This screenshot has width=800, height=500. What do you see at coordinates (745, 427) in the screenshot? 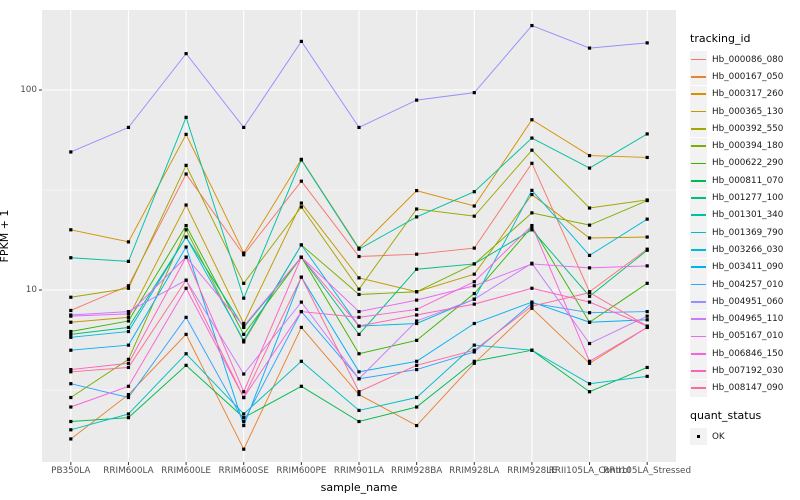
I see `legend-quant-status: quant_status OK` at bounding box center [745, 427].